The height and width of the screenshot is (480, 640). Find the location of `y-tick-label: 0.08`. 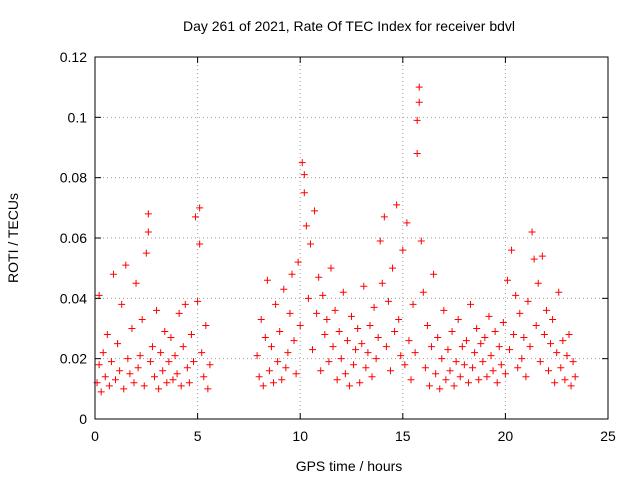

y-tick-label: 0.08 is located at coordinates (73, 178).